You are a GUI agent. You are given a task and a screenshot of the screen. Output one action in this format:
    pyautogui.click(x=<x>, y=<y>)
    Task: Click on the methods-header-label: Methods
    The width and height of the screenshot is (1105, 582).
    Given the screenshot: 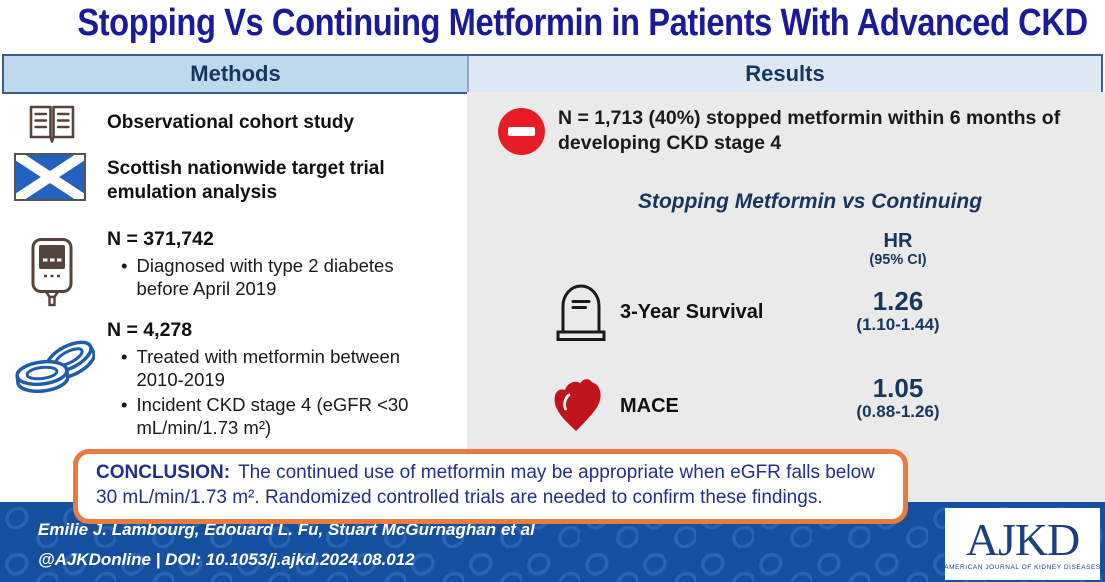 What is the action you would take?
    pyautogui.click(x=235, y=73)
    